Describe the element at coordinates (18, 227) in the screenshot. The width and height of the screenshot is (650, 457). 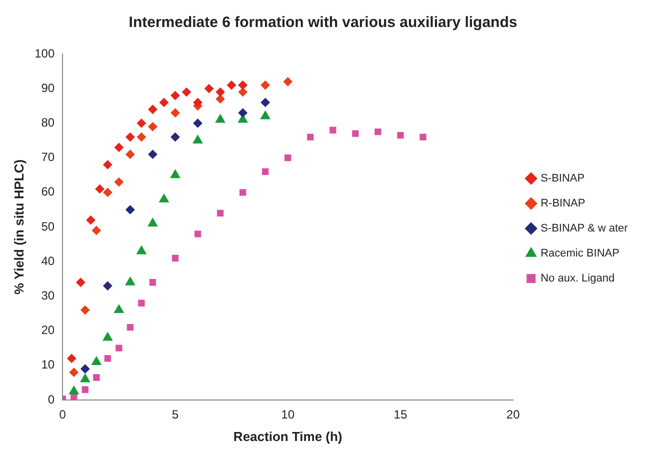
I see `y-axis-title: % Yield (in situ HPLC)` at that location.